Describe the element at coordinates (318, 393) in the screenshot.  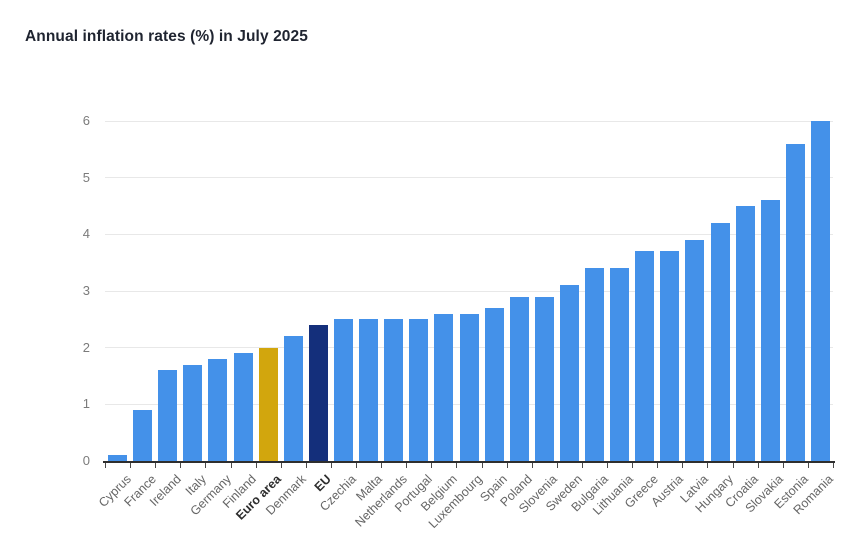
I see `bar-eu` at that location.